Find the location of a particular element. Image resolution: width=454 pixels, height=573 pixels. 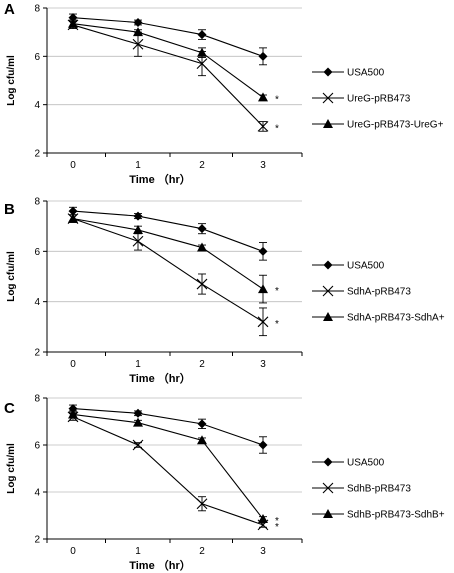

legend-entry: SdhB-pRB473-SdhB+ is located at coordinates (396, 515).